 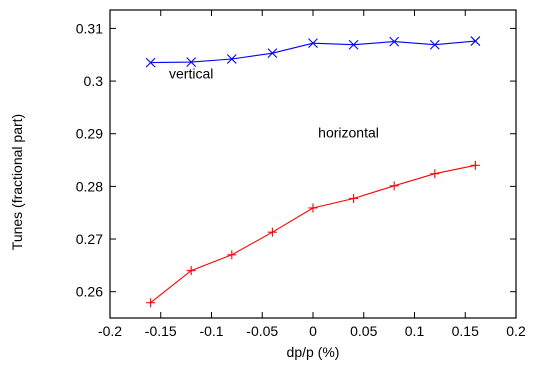 I want to click on vertical-label: vertical, so click(x=191, y=73).